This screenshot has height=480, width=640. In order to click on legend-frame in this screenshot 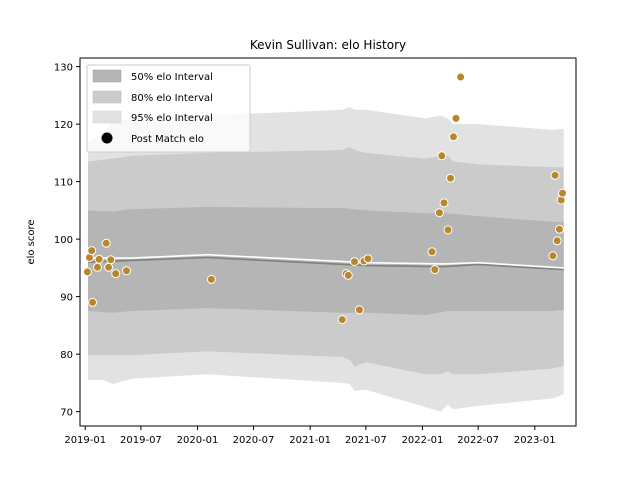, I will do `click(168, 108)`.